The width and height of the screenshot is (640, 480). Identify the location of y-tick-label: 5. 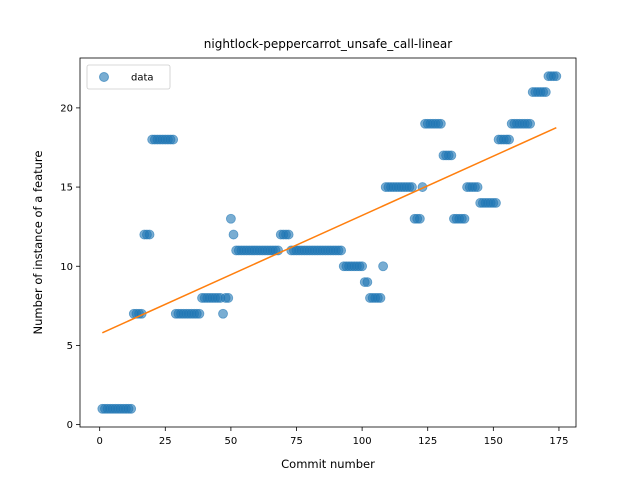
(70, 346).